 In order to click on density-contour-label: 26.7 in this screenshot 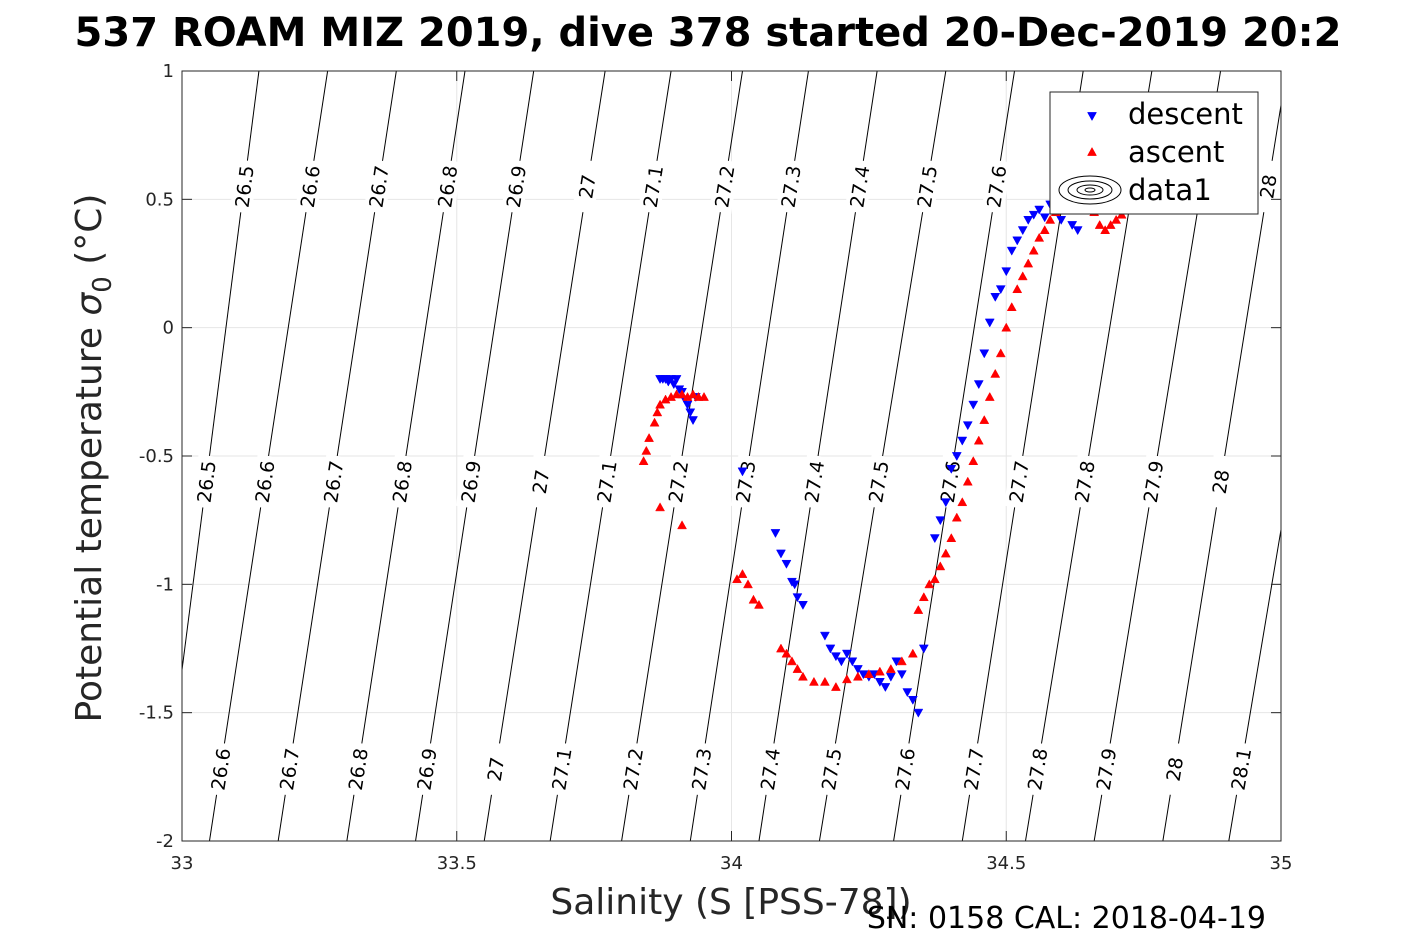, I will do `click(289, 769)`.